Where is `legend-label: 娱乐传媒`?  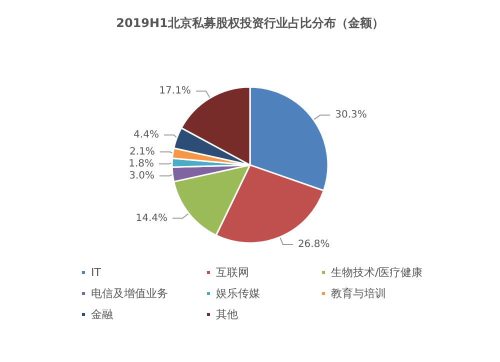 legend-label: 娱乐传媒 is located at coordinates (238, 293).